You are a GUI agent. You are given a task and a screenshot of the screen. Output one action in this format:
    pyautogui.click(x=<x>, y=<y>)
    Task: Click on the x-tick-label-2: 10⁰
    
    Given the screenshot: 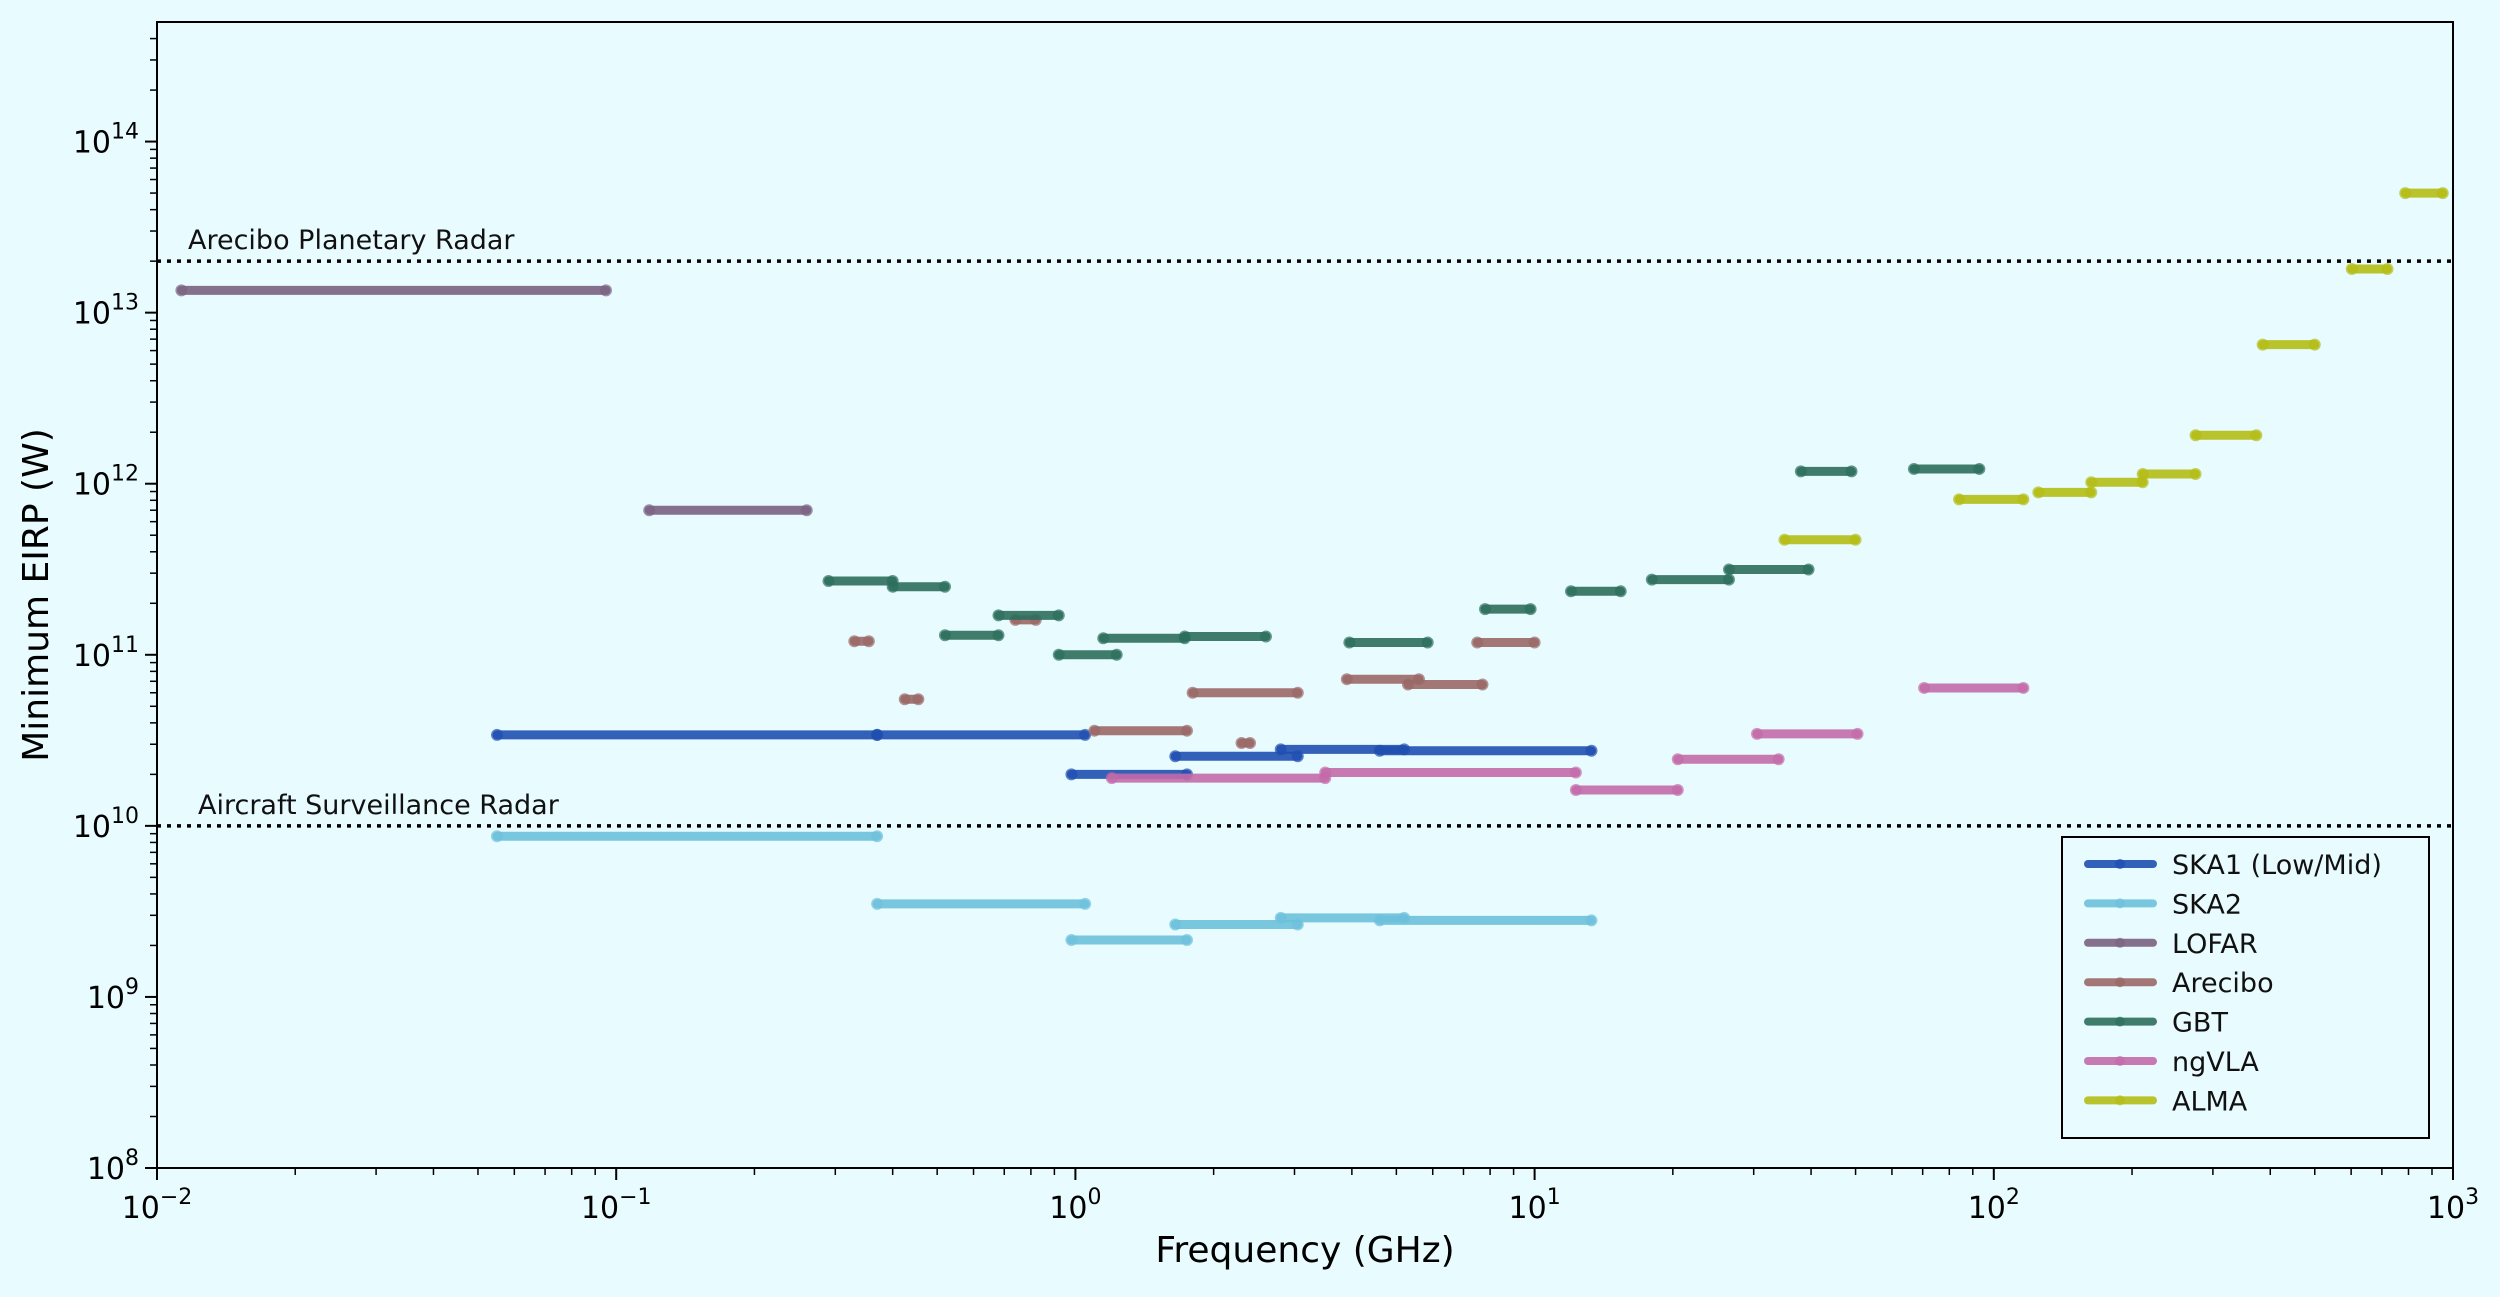 What is the action you would take?
    pyautogui.click(x=1075, y=1205)
    